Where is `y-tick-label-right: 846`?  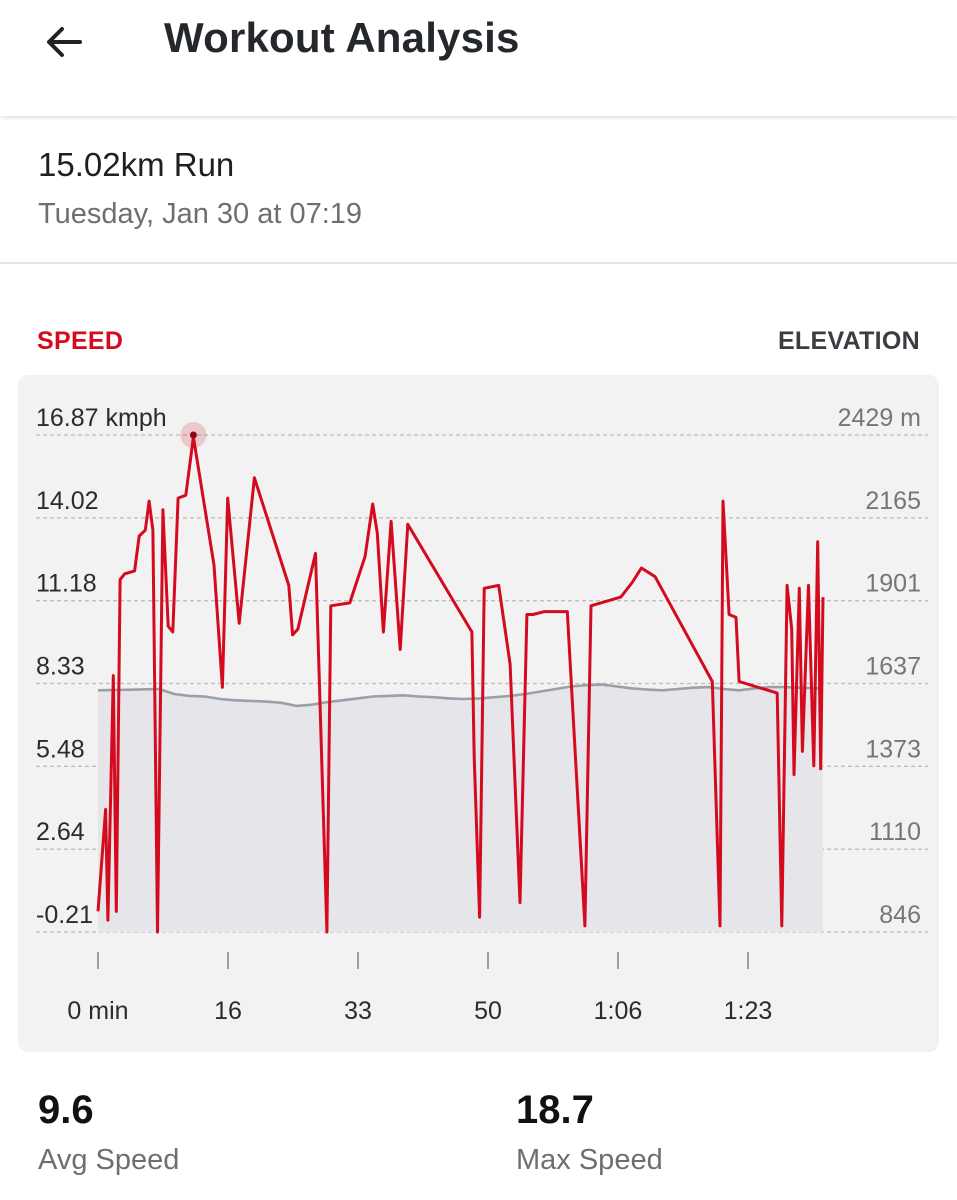
y-tick-label-right: 846 is located at coordinates (900, 915).